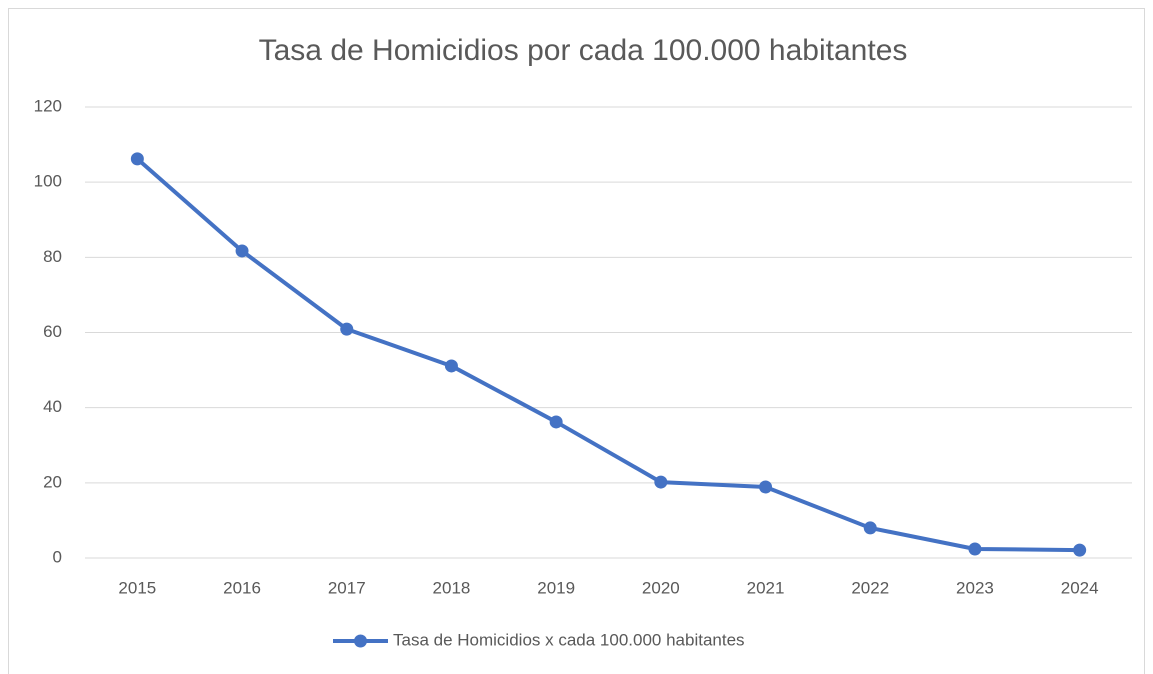 The height and width of the screenshot is (674, 1153). I want to click on y-tick-label: 0, so click(57, 556).